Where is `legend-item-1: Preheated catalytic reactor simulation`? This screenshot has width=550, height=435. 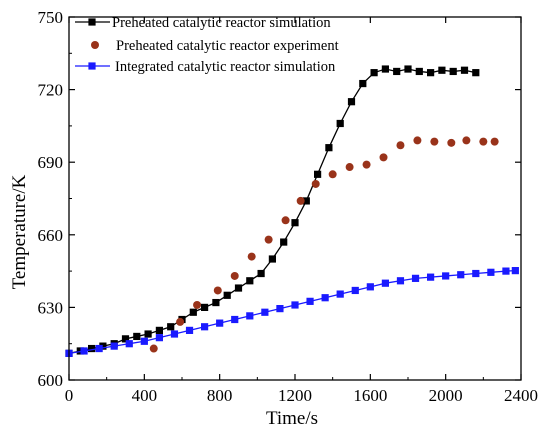 legend-item-1: Preheated catalytic reactor simulation is located at coordinates (203, 23).